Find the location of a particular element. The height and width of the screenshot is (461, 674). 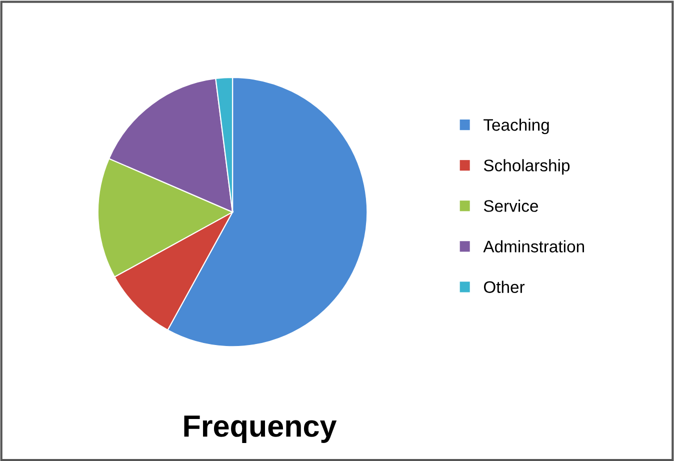

legend-label: Other is located at coordinates (504, 286).